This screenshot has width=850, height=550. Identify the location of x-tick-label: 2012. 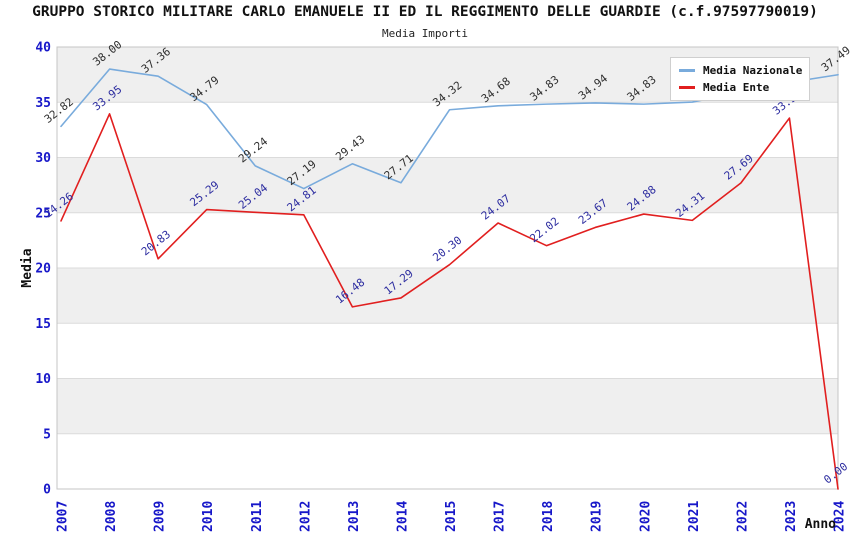
(305, 516).